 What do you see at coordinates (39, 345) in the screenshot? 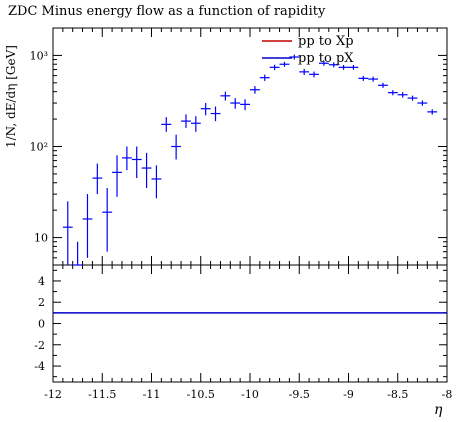
I see `ratio-tick-label: -2` at bounding box center [39, 345].